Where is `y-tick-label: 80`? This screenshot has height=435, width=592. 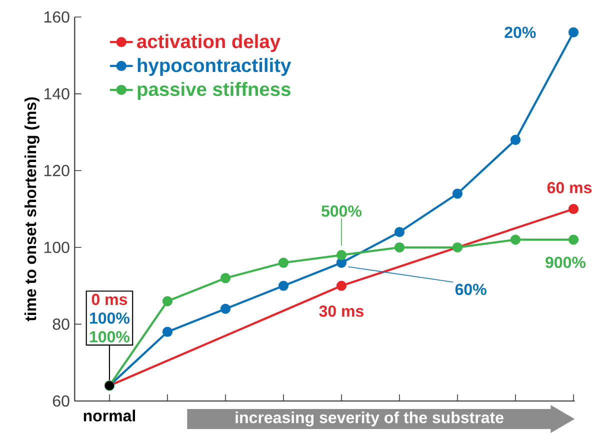
y-tick-label: 80 is located at coordinates (61, 324).